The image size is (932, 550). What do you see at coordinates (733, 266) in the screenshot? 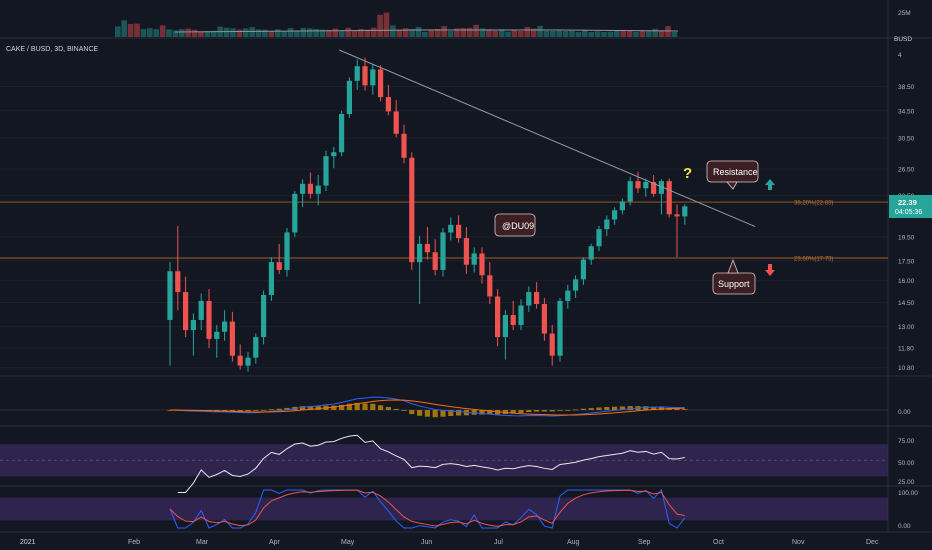
I see `support-pointer` at bounding box center [733, 266].